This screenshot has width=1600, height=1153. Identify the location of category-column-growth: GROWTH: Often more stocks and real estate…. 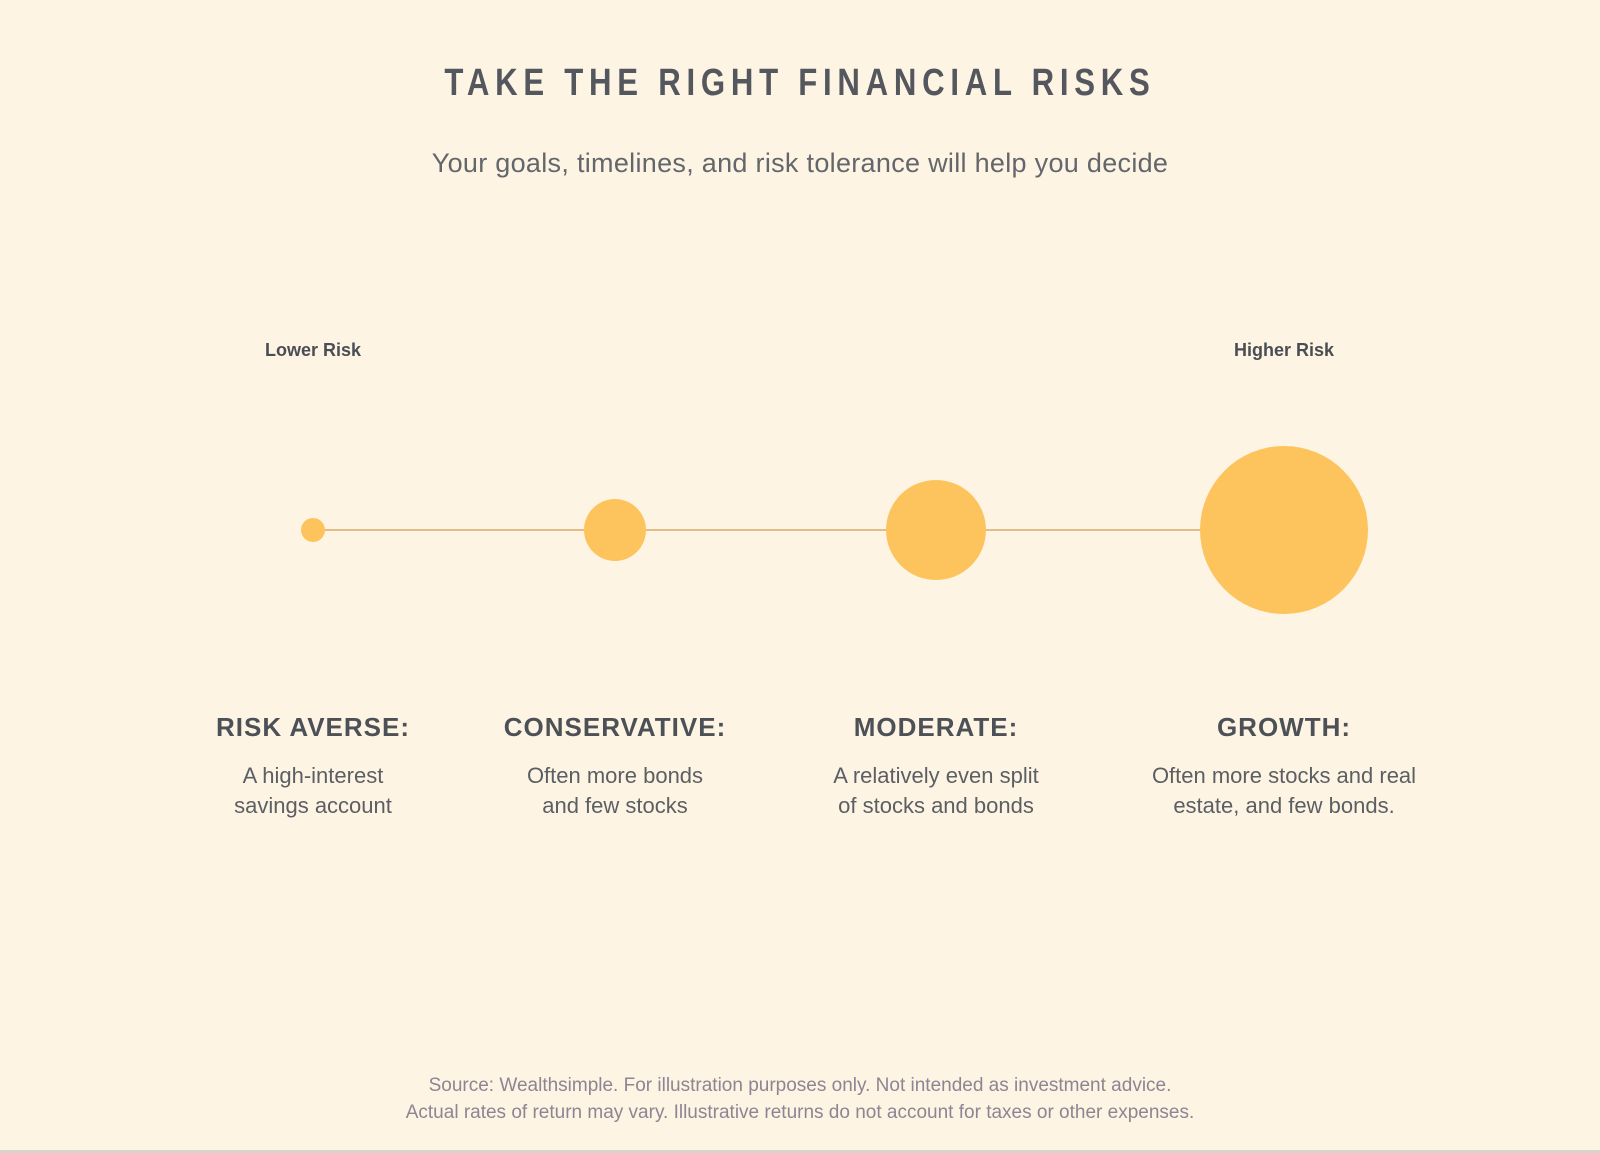
(1284, 766).